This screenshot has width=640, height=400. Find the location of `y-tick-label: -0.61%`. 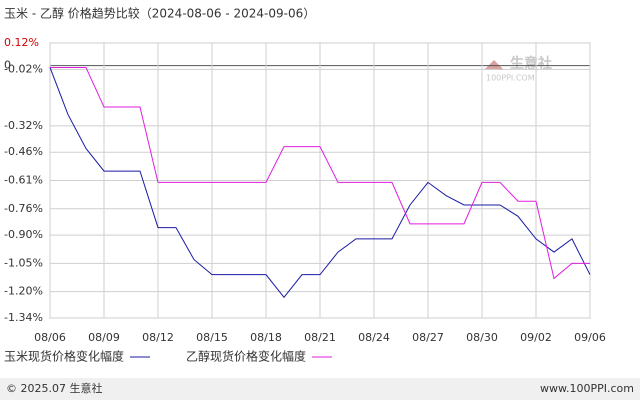

y-tick-label: -0.61% is located at coordinates (23, 180).